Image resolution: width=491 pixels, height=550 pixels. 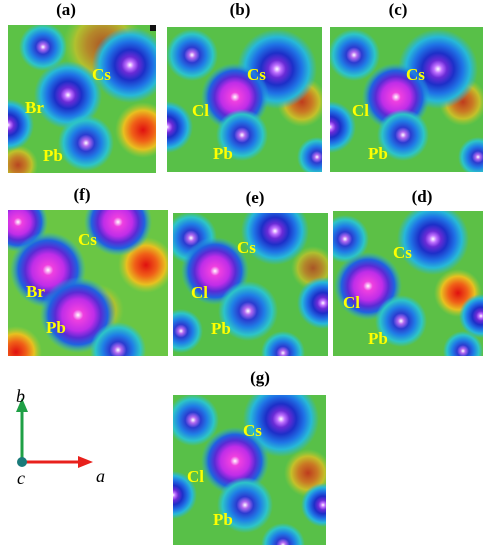 What do you see at coordinates (88, 283) in the screenshot?
I see `contour-map-f: Cs Br Pb` at bounding box center [88, 283].